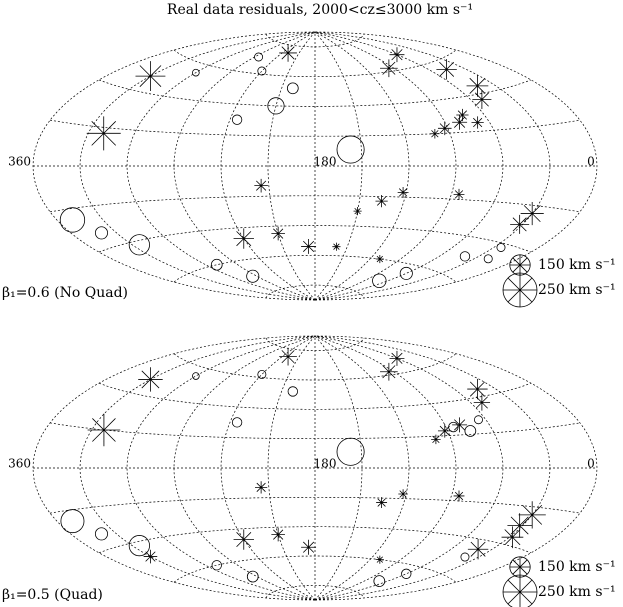 This screenshot has height=607, width=623. I want to click on legend-label: 250 km s⁻¹, so click(577, 290).